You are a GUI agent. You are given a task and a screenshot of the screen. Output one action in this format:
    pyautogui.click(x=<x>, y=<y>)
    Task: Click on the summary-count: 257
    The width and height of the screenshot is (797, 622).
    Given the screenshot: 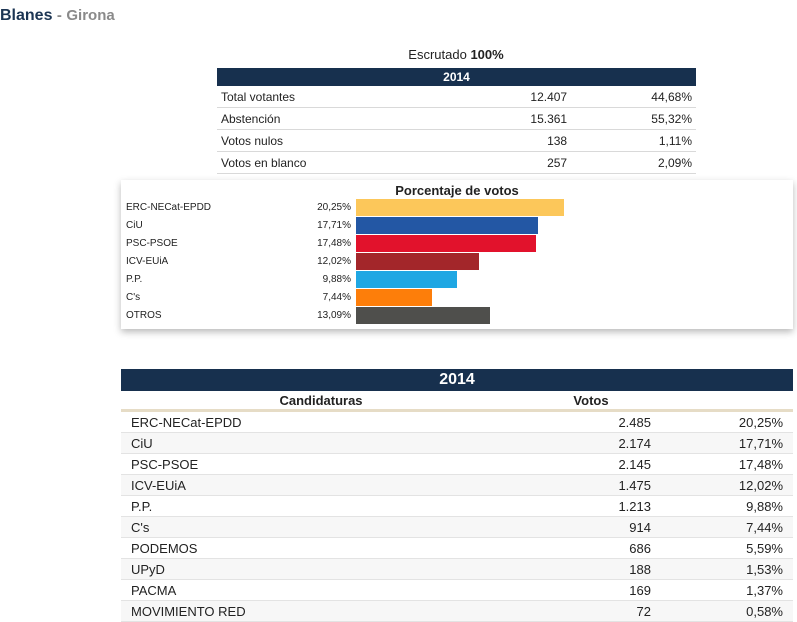 What is the action you would take?
    pyautogui.click(x=514, y=162)
    